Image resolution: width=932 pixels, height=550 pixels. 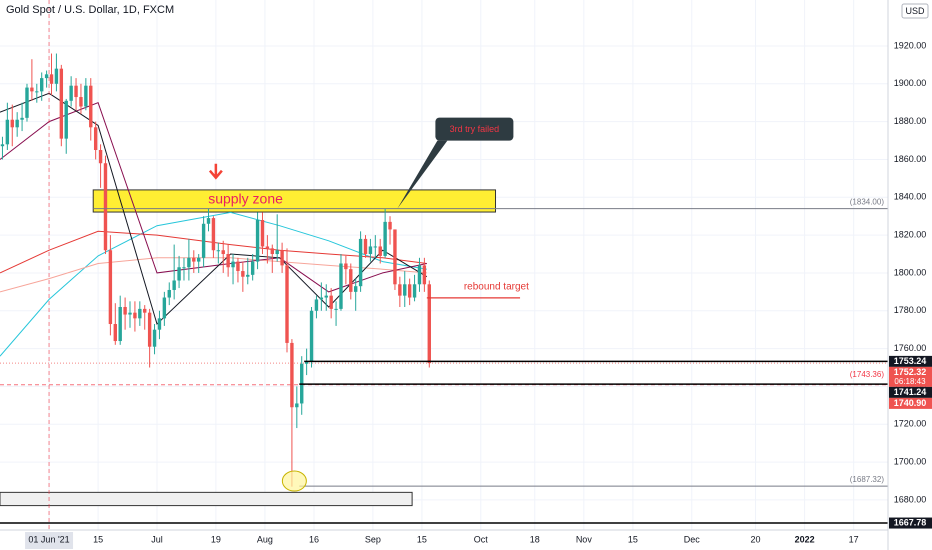 I want to click on price-badge-label: 1741.24, so click(x=910, y=392).